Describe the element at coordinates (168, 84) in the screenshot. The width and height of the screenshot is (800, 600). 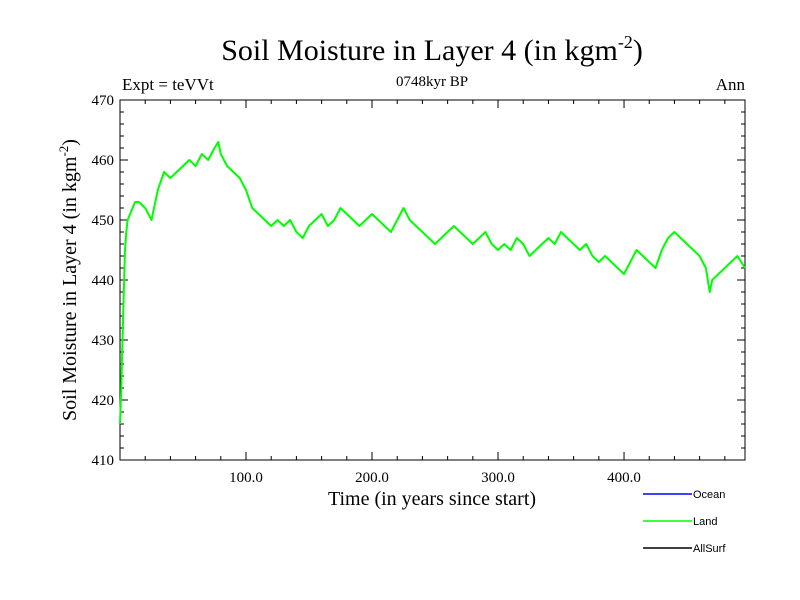
I see `experiment-label: Expt = teVVt` at that location.